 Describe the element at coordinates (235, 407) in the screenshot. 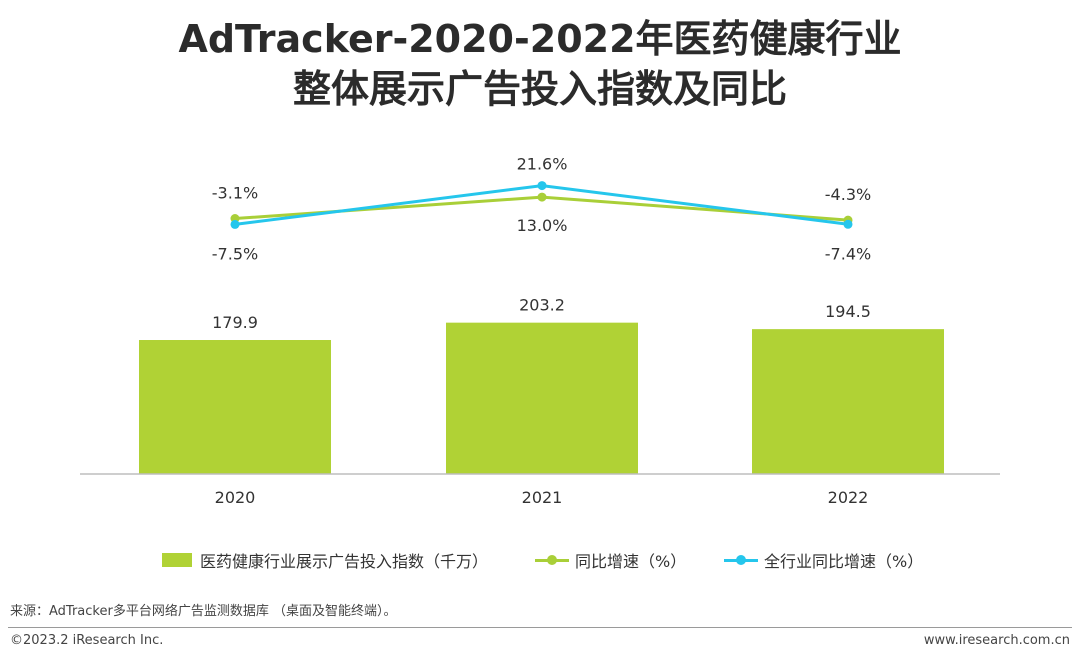

I see `bar-2020` at that location.